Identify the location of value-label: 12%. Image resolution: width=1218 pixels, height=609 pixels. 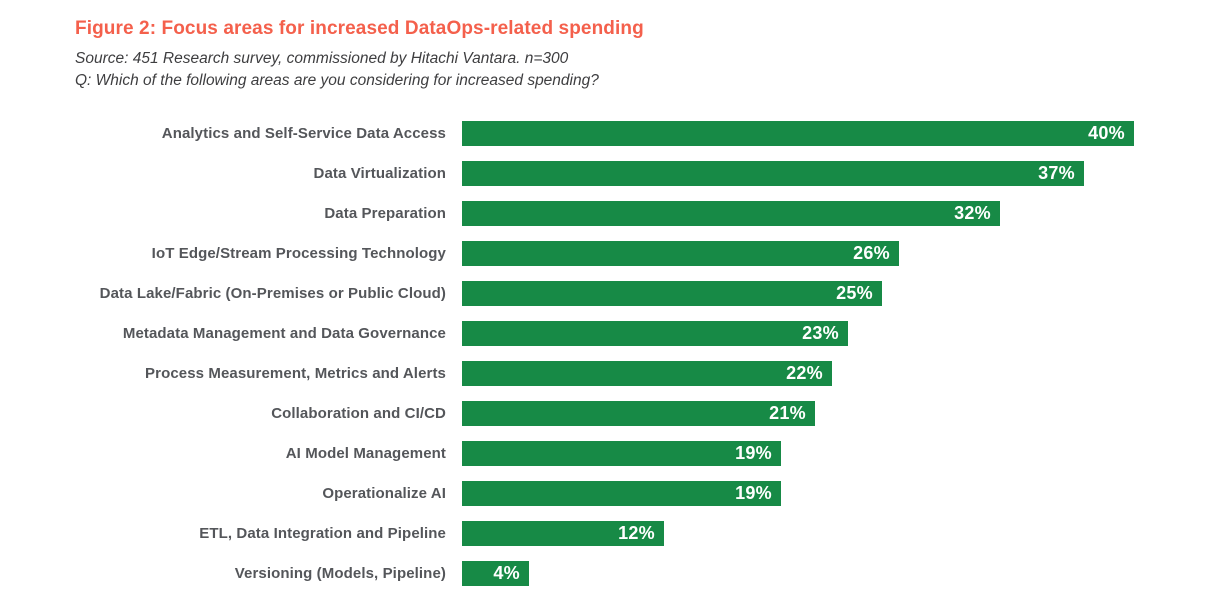
(636, 532).